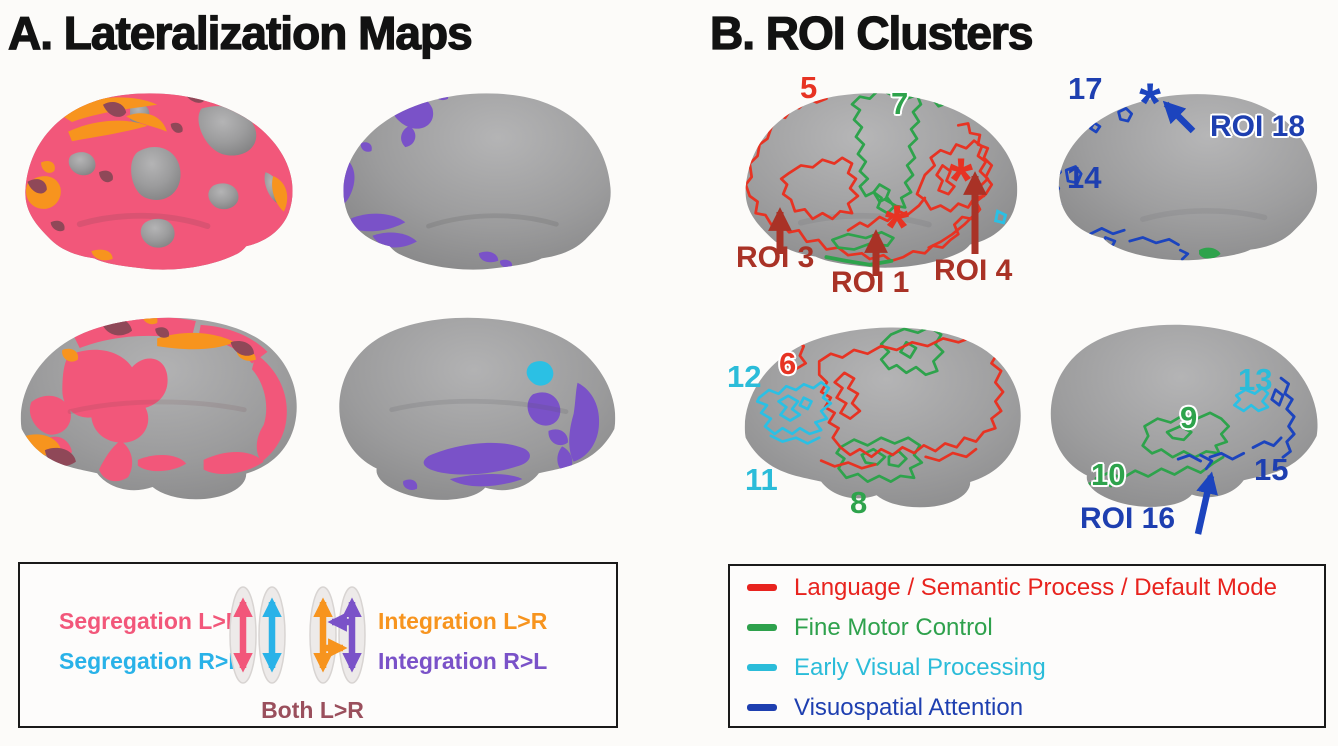 This screenshot has width=1338, height=746. Describe the element at coordinates (1258, 126) in the screenshot. I see `roi-18-label: ROI 18` at that location.